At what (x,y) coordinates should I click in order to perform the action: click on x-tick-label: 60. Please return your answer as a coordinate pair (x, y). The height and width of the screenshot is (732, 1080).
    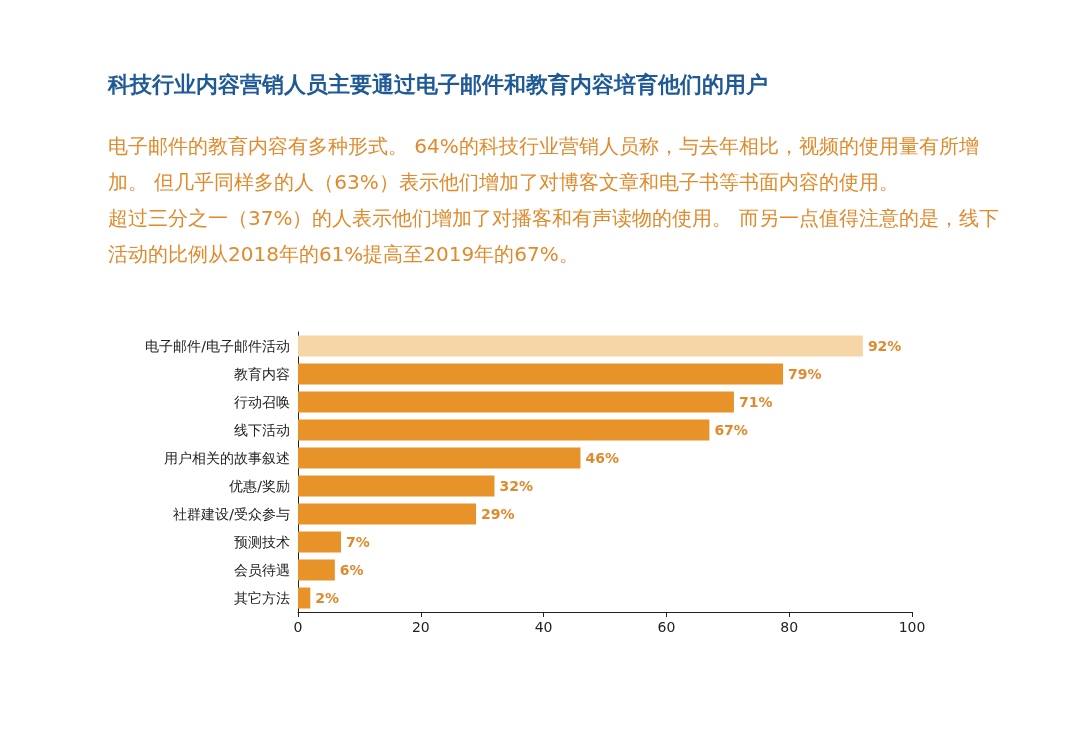
    Looking at the image, I should click on (666, 627).